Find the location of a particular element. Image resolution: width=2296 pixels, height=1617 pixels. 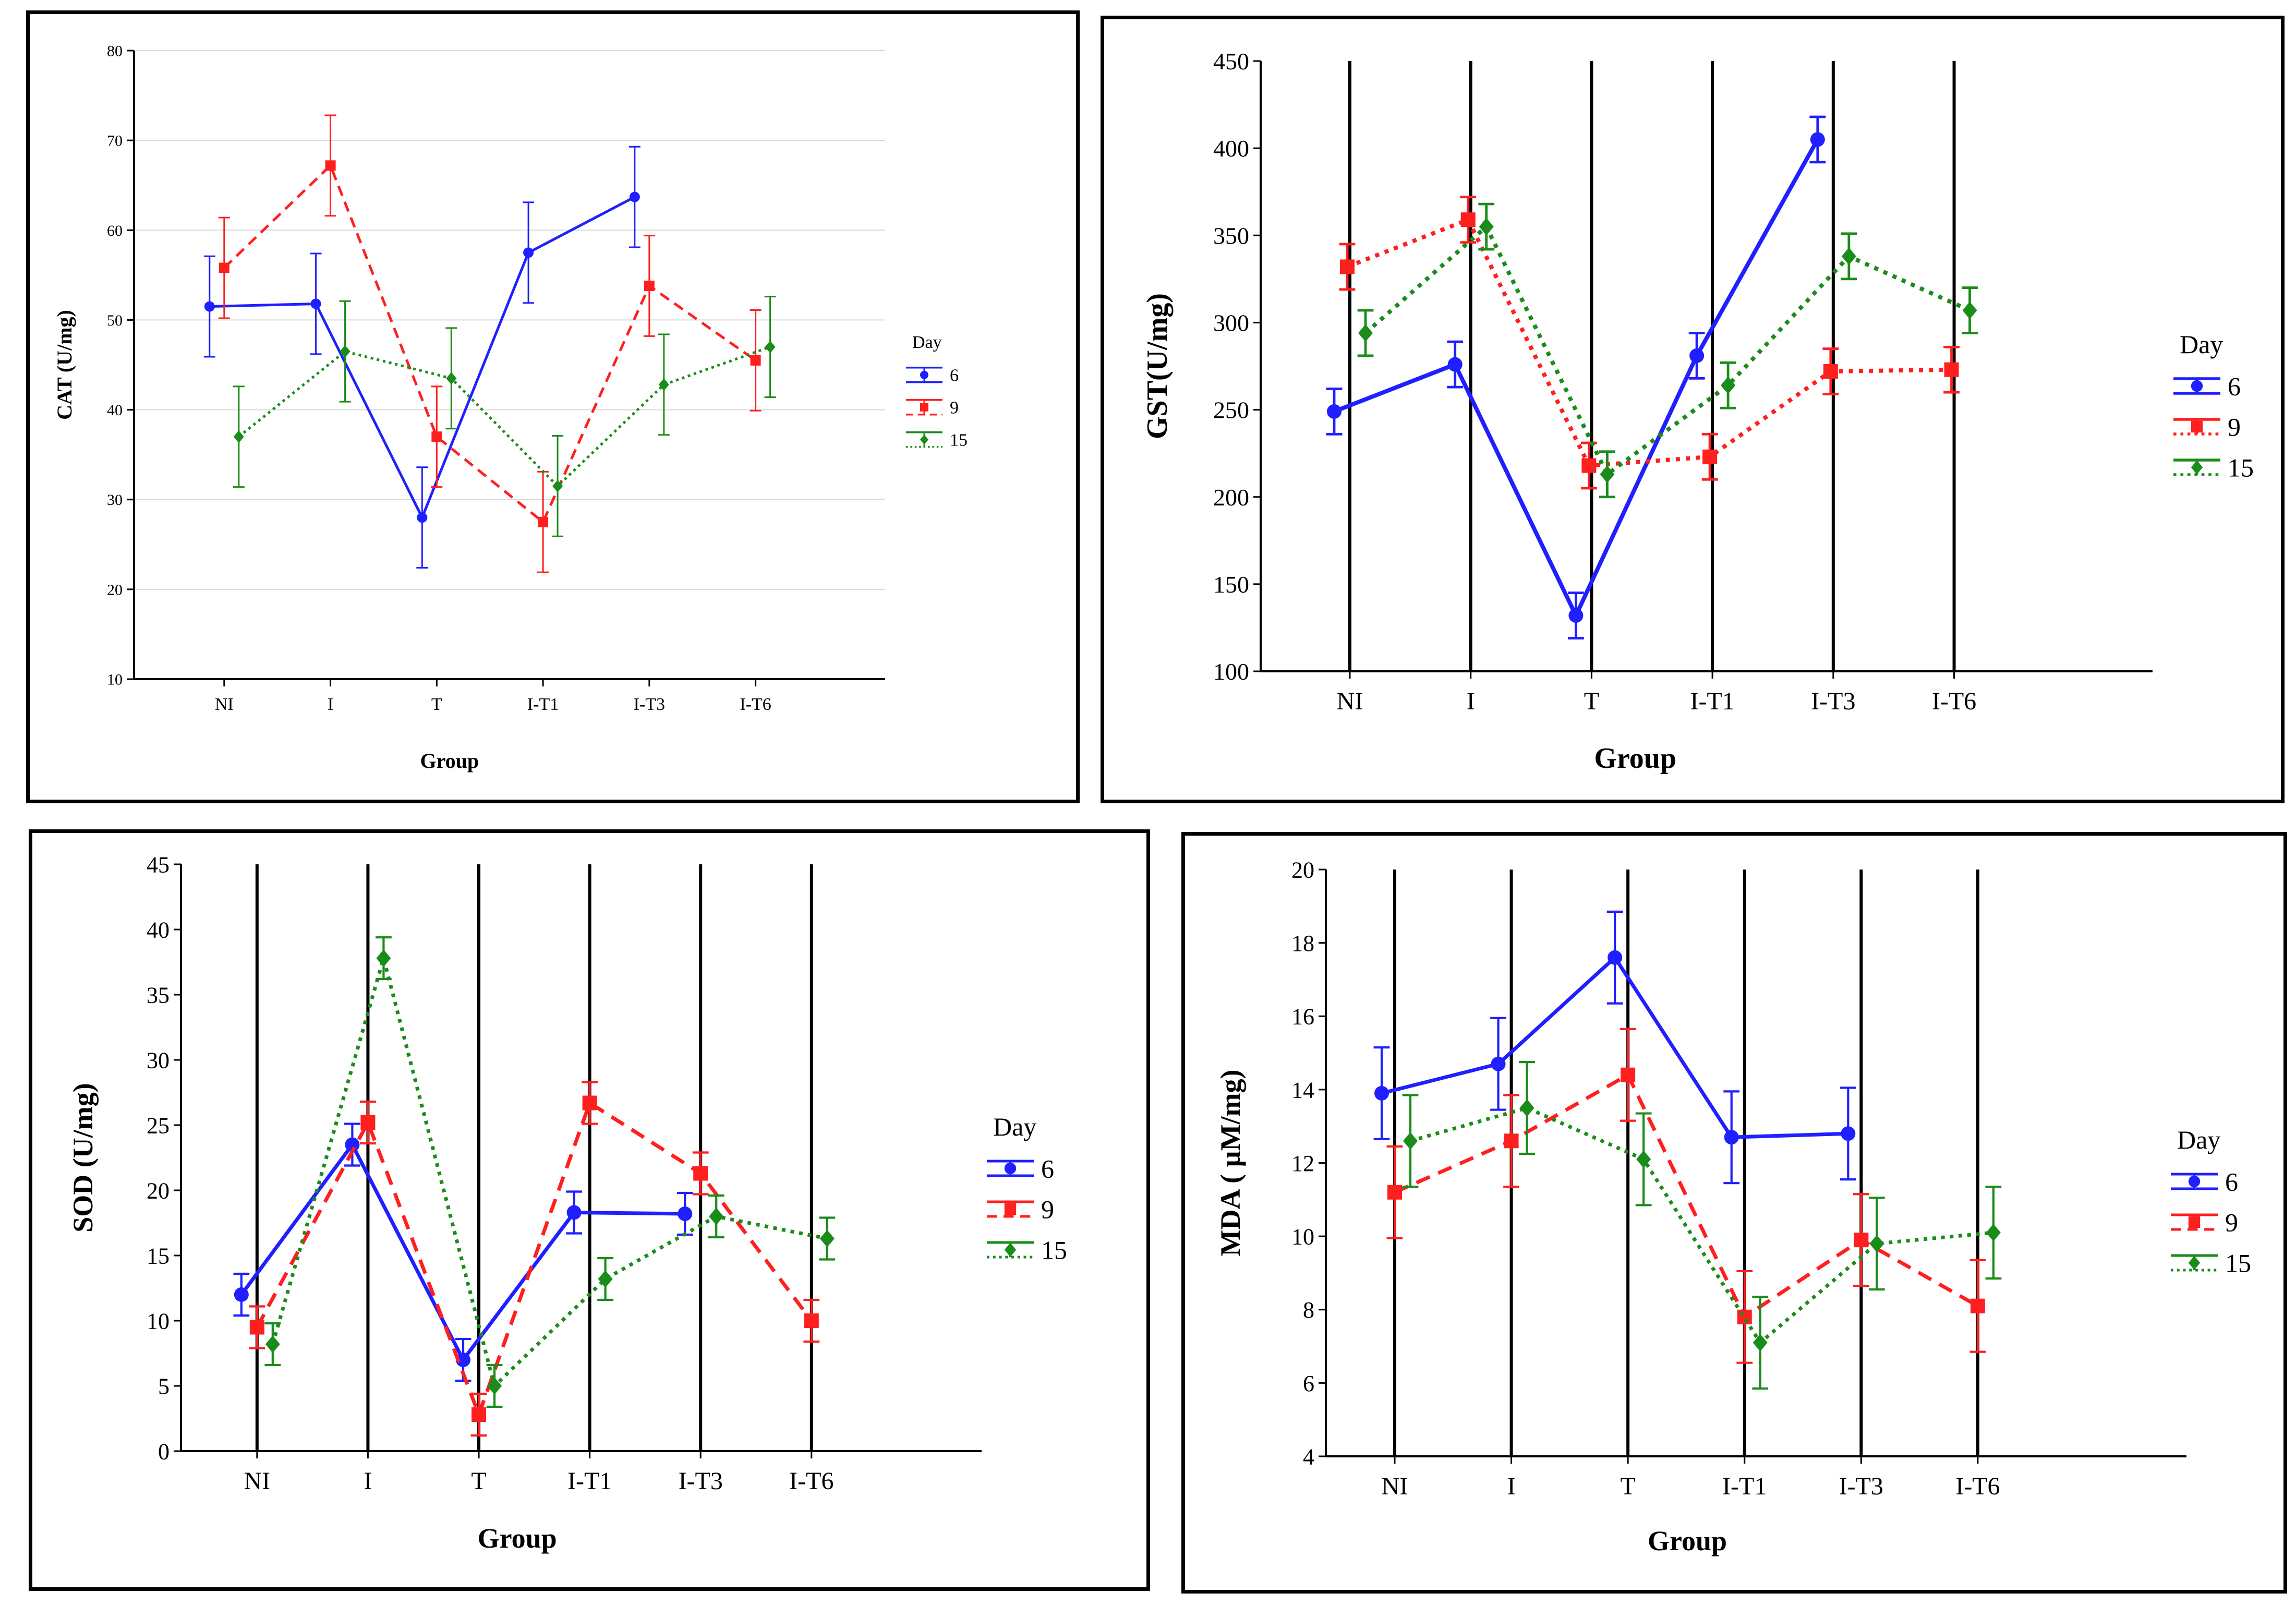

x-tick-label: T is located at coordinates (436, 704).